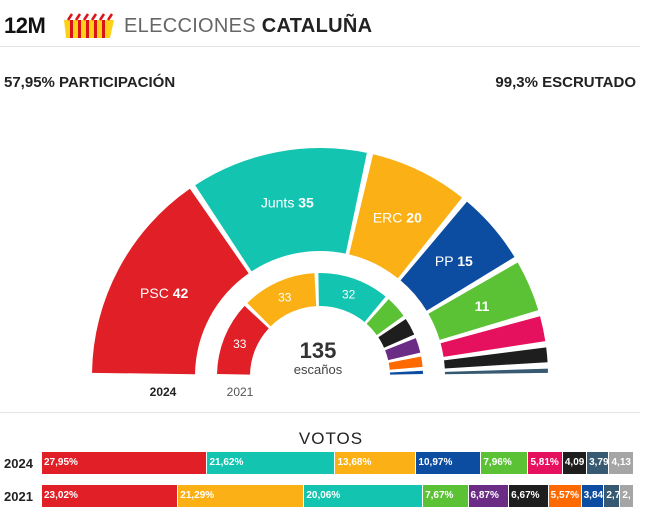 The height and width of the screenshot is (532, 662). What do you see at coordinates (405, 363) in the screenshot?
I see `seat-arc-2021-cs` at bounding box center [405, 363].